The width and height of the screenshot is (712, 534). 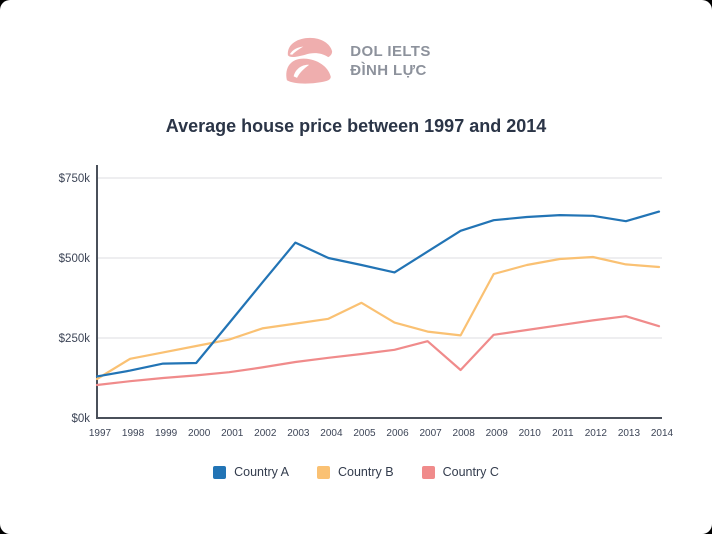 What do you see at coordinates (378, 351) in the screenshot?
I see `line-country-c` at bounding box center [378, 351].